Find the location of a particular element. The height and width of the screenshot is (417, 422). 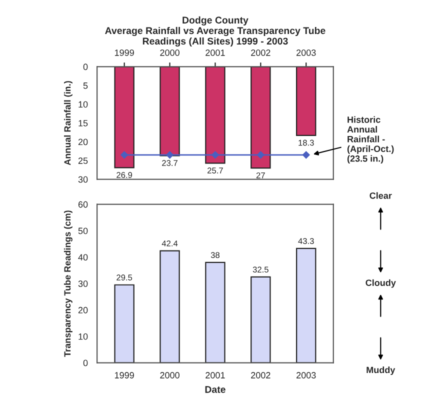

text: Muddy is located at coordinates (381, 370).